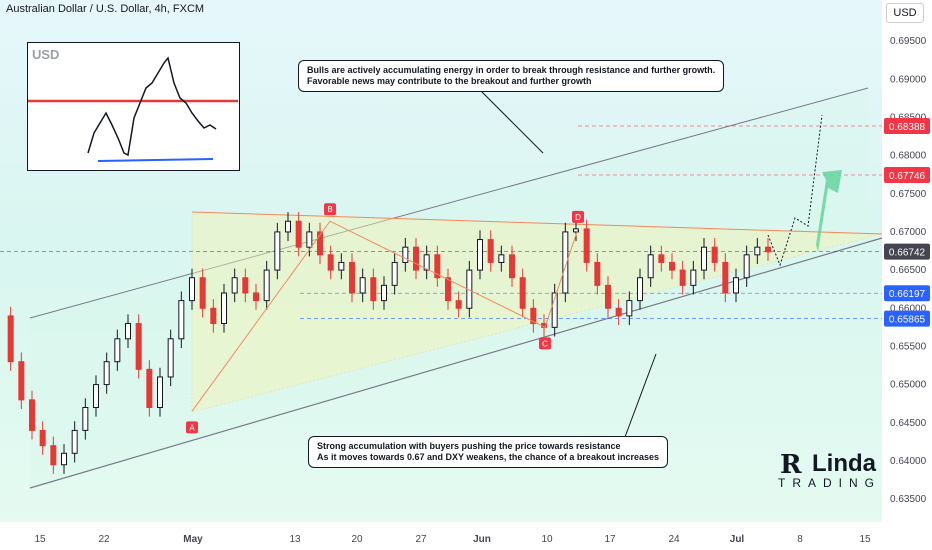  What do you see at coordinates (908, 117) in the screenshot?
I see `y-tick-label: 0.68500` at bounding box center [908, 117].